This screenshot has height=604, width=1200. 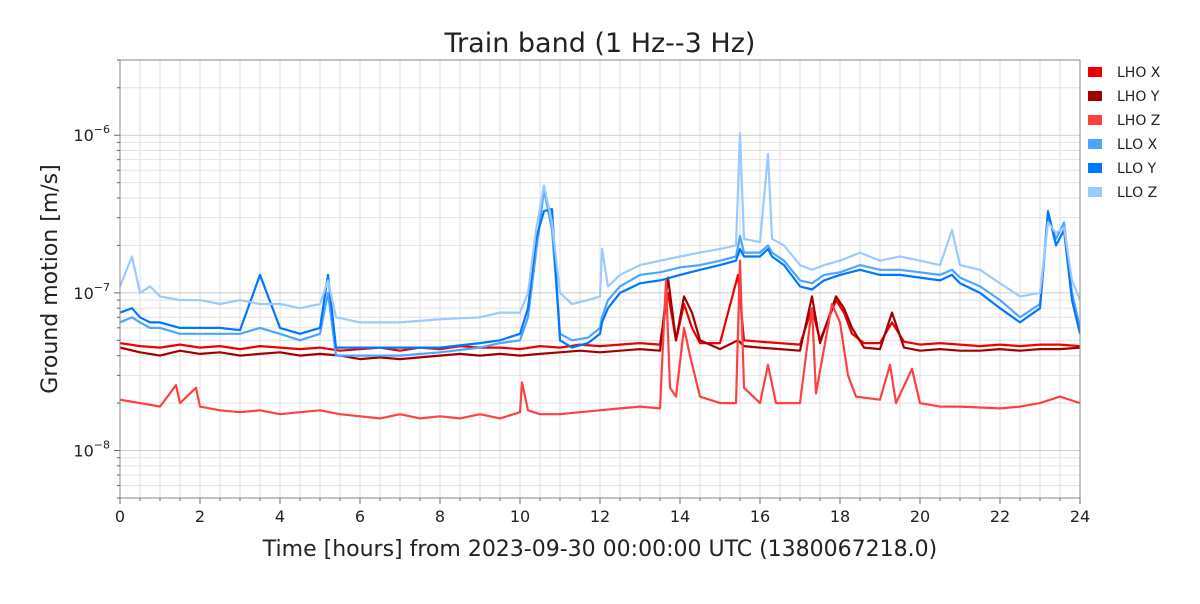 What do you see at coordinates (1139, 73) in the screenshot?
I see `legend-label: LHO X` at bounding box center [1139, 73].